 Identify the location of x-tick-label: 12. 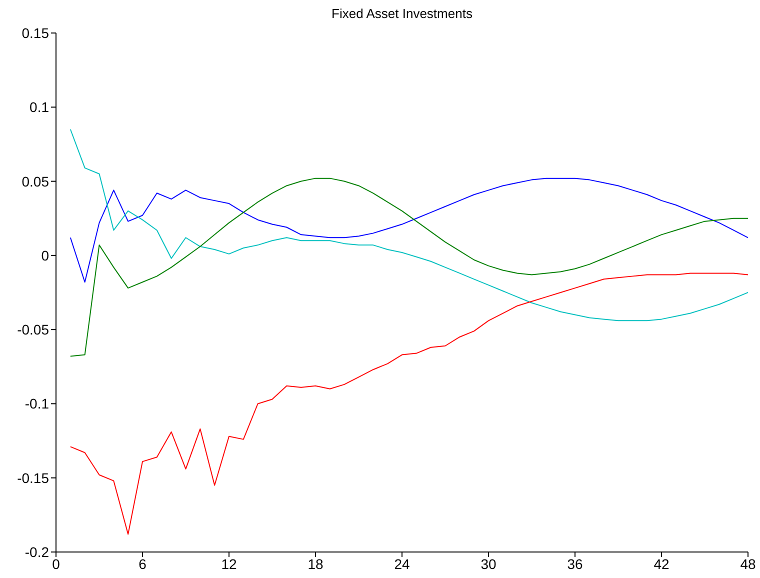
(229, 564).